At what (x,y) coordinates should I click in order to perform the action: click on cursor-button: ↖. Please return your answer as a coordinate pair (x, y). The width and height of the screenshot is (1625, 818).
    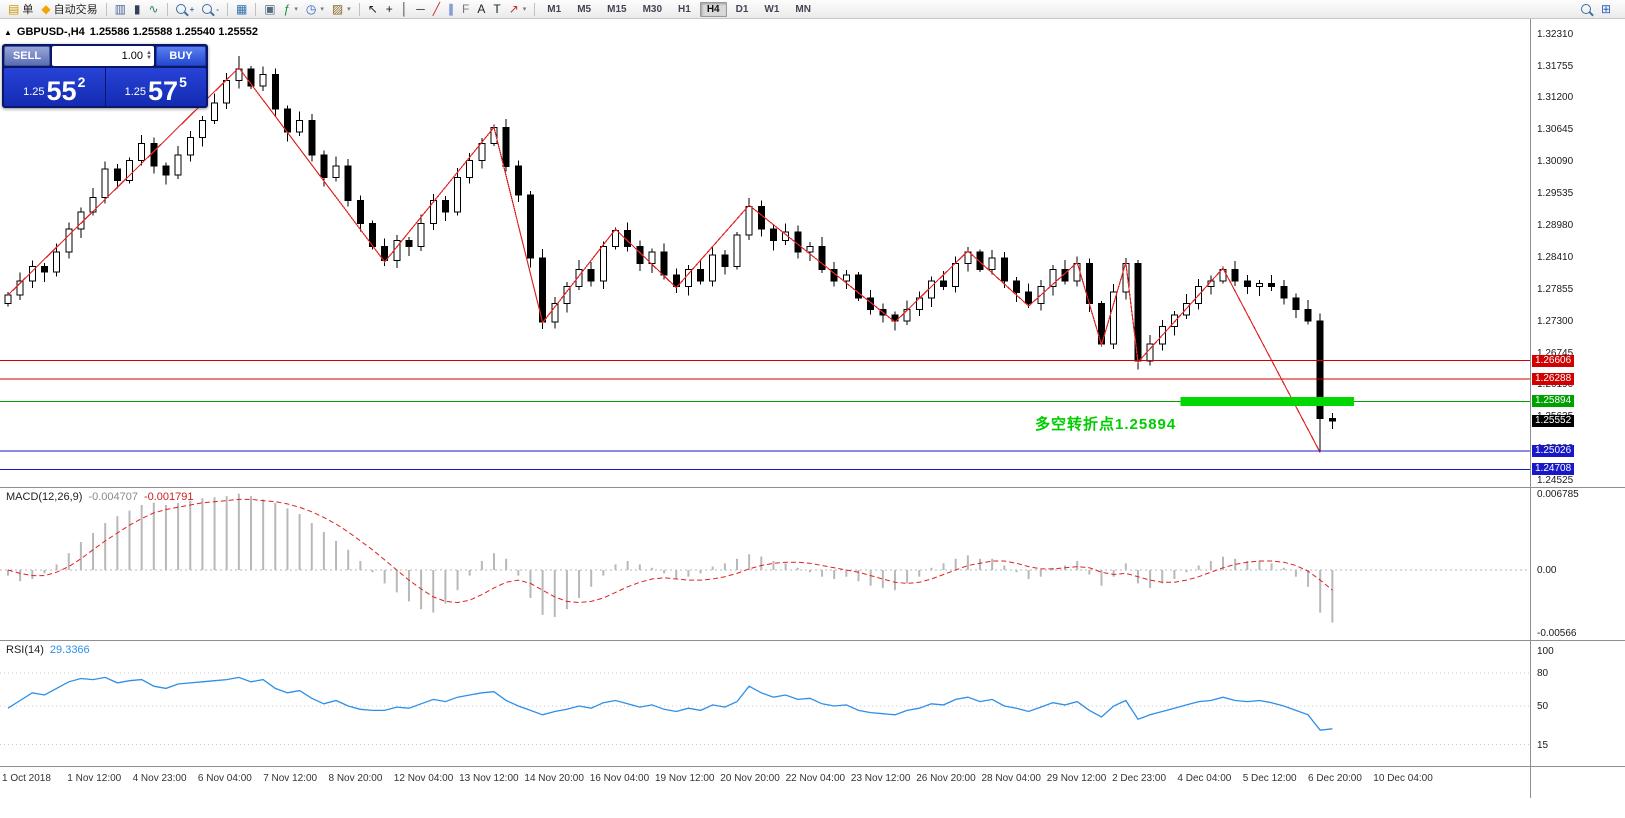
    Looking at the image, I should click on (373, 9).